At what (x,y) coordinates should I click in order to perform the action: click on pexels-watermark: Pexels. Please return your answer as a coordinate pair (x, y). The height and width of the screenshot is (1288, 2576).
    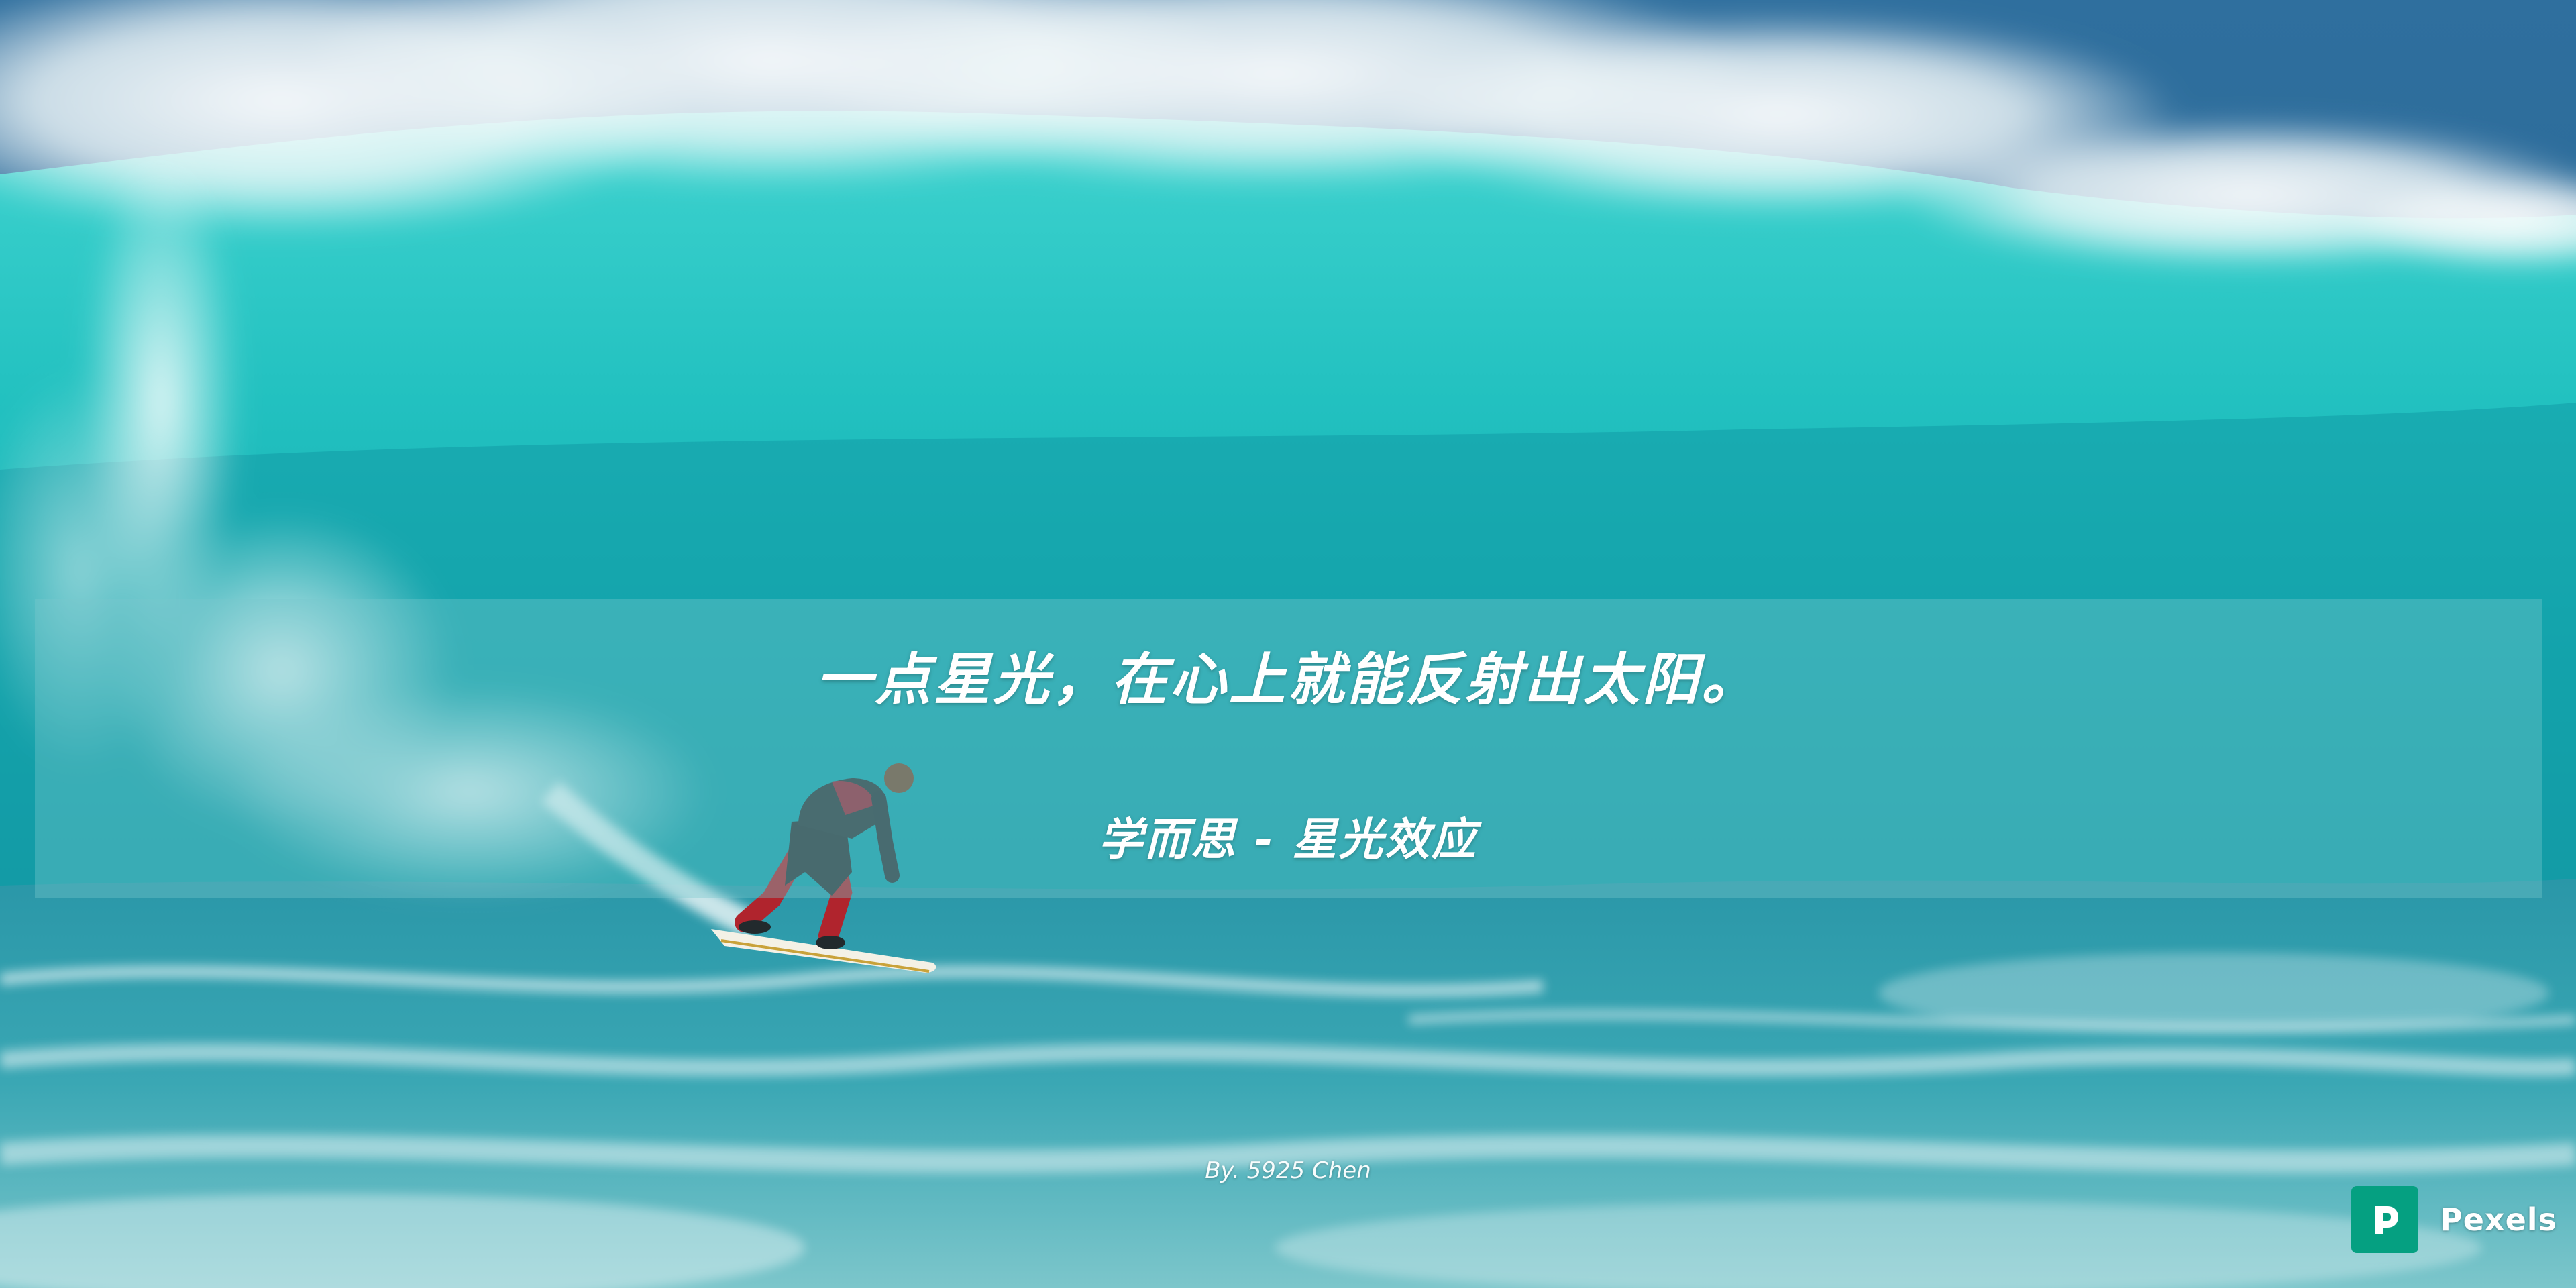
    Looking at the image, I should click on (2454, 1219).